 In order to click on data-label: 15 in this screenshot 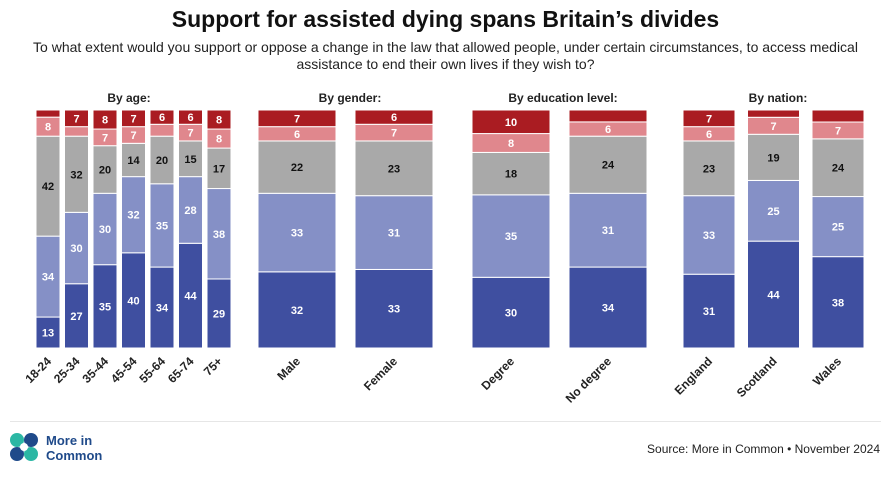, I will do `click(190, 160)`.